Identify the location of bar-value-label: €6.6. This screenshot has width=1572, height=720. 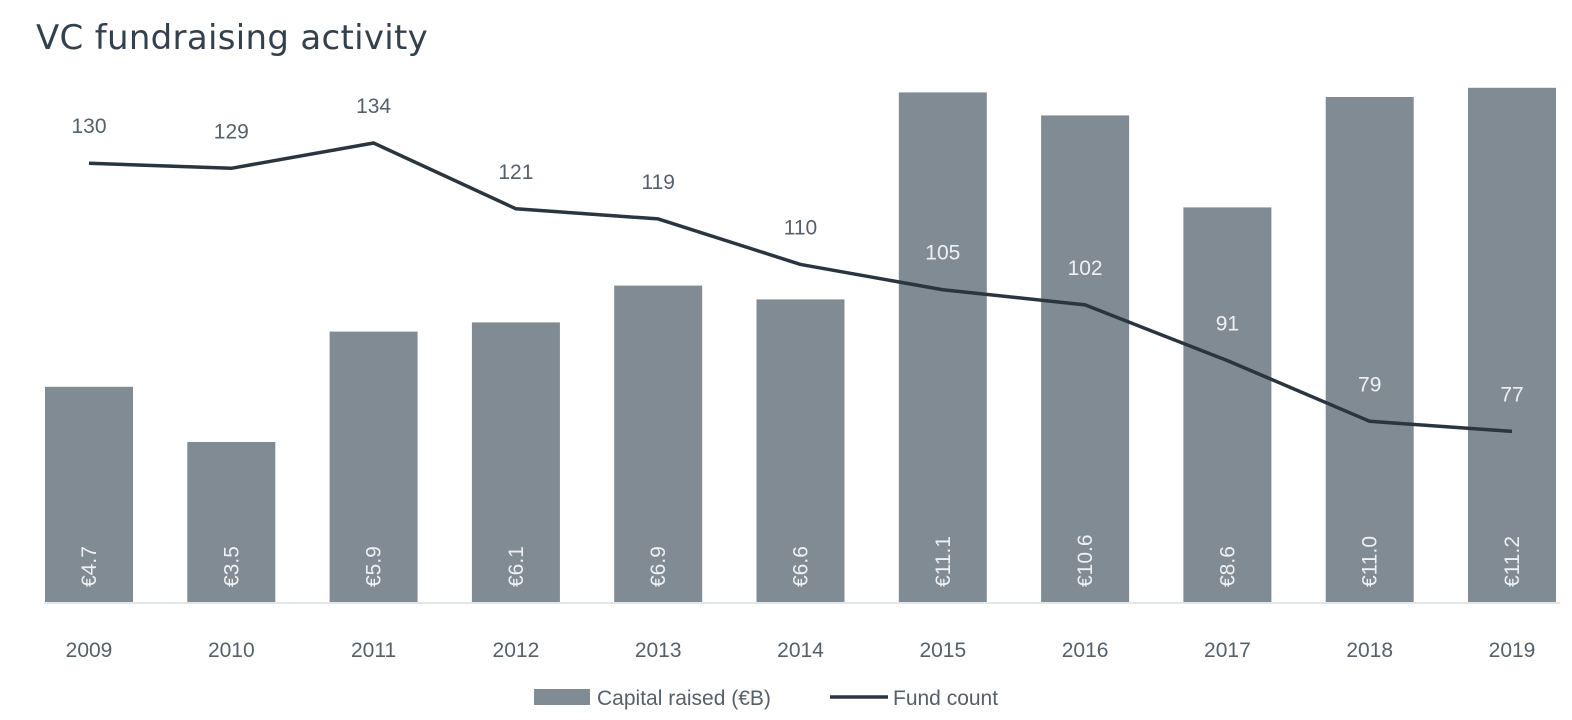
(801, 566).